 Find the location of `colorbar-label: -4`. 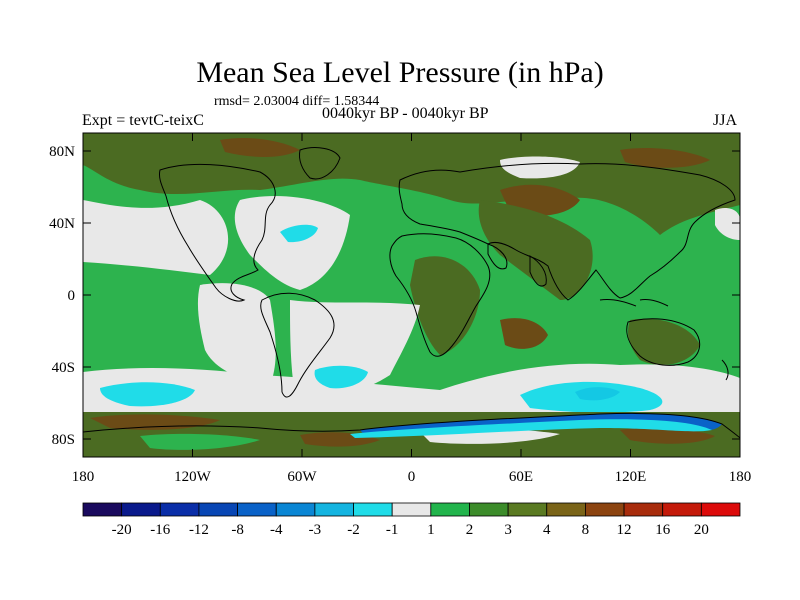

colorbar-label: -4 is located at coordinates (276, 530).